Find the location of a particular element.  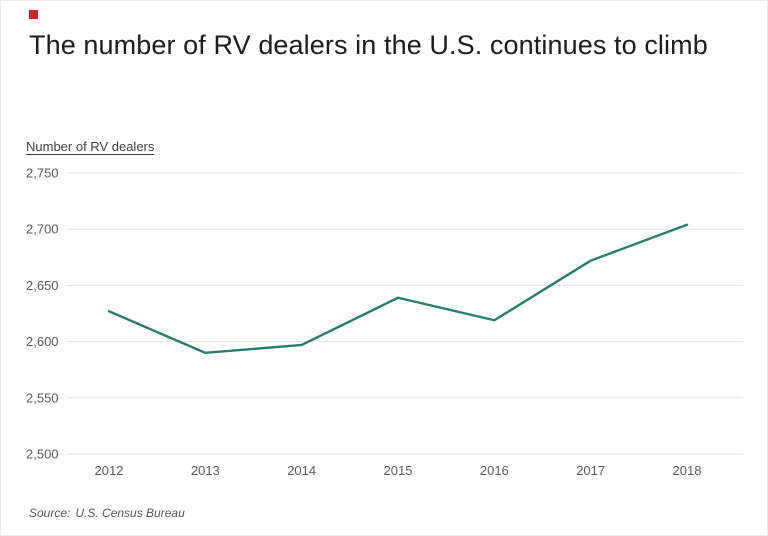

y-axis-label: Number of RV dealers is located at coordinates (90, 146).